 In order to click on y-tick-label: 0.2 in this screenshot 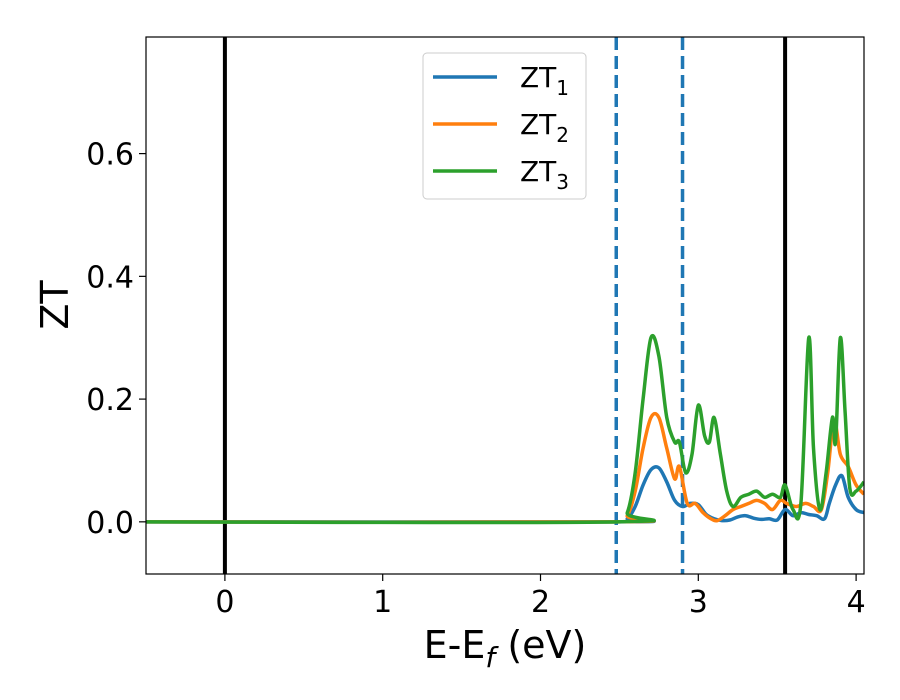, I will do `click(110, 400)`.